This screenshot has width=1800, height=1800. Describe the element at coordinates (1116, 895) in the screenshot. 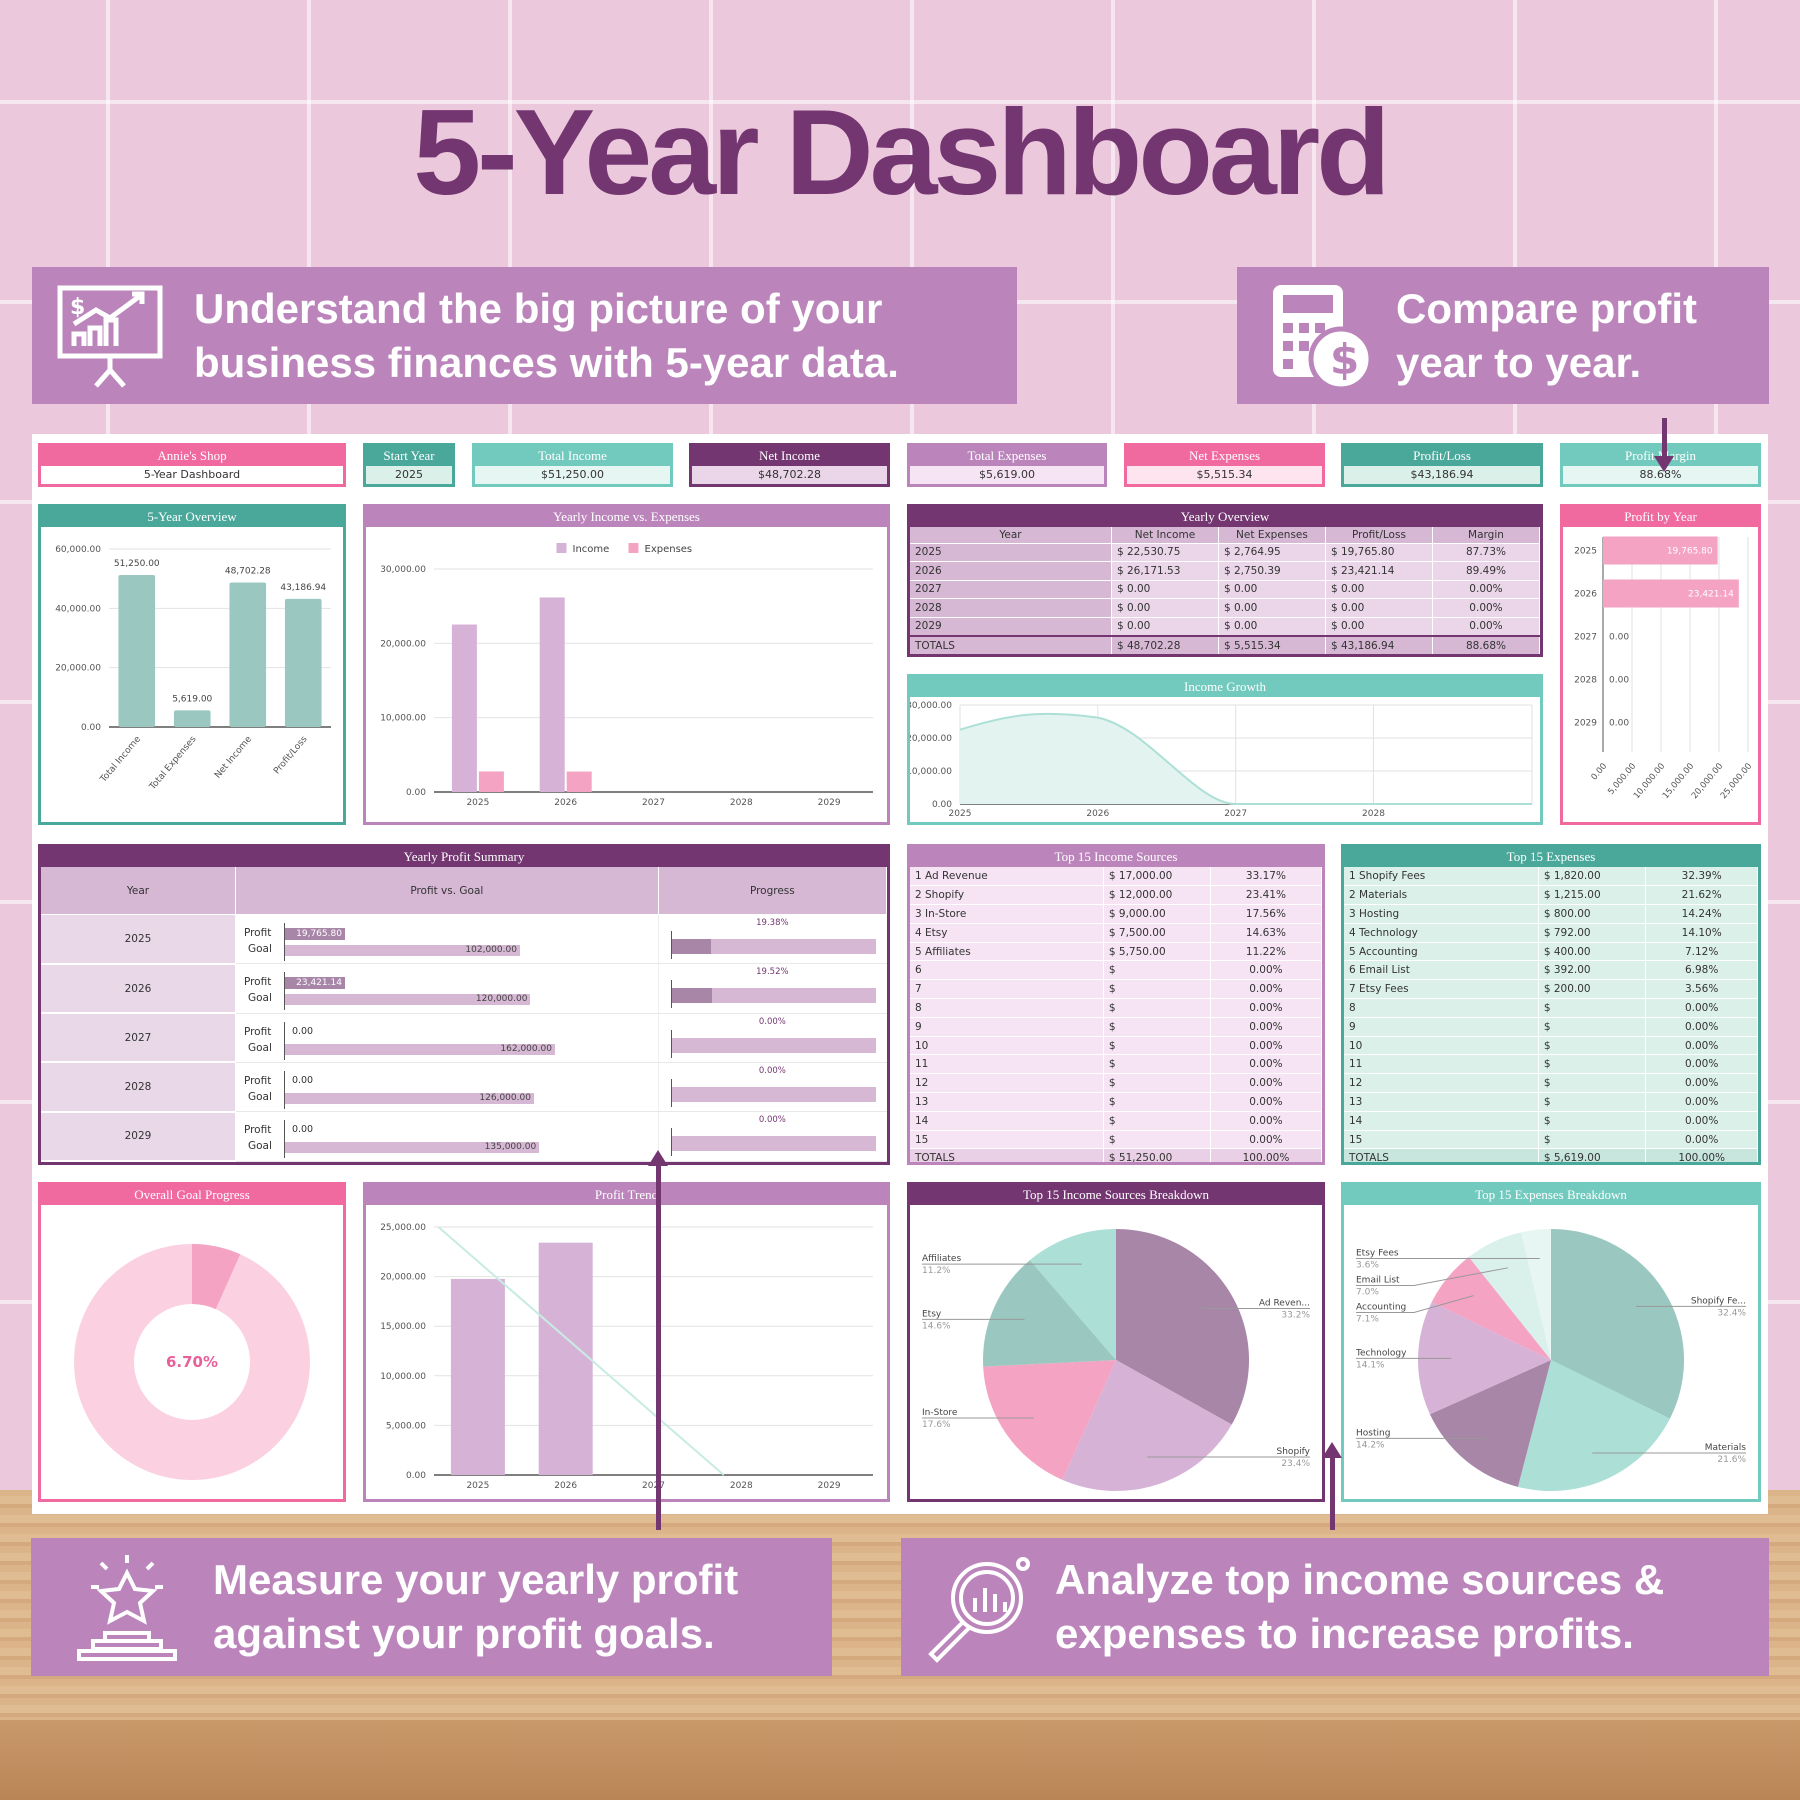

I see `table-row: 2 Shopify $ 12,000.00 23.41%` at that location.